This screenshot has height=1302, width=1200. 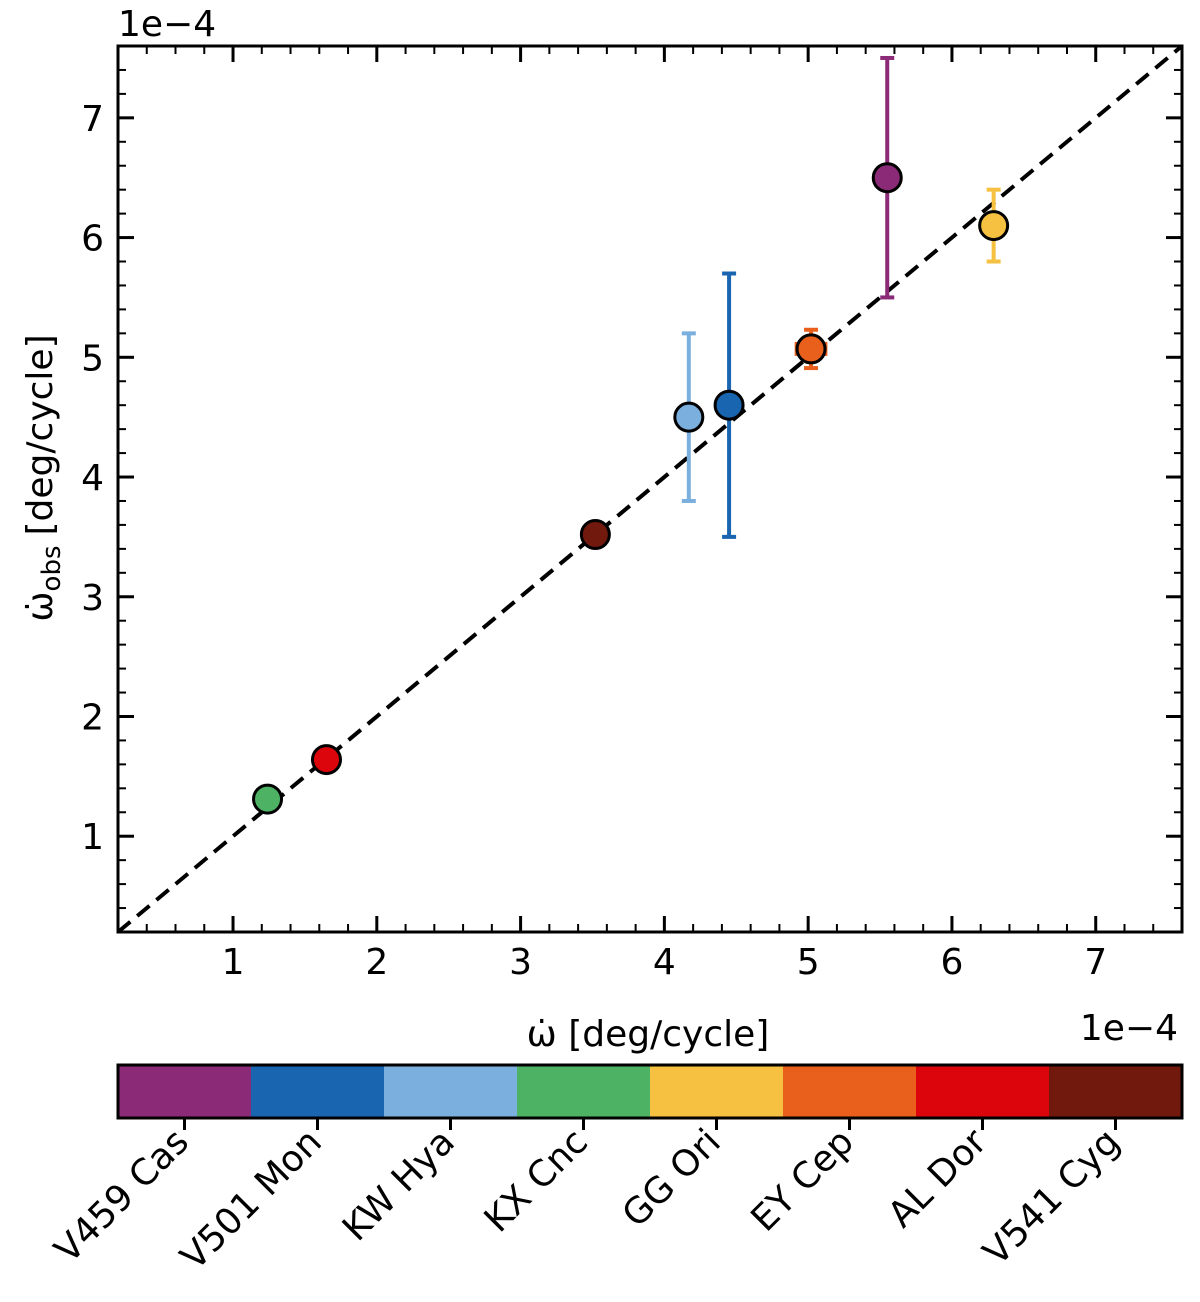 What do you see at coordinates (399, 1185) in the screenshot?
I see `colorbar-label: KW Hya` at bounding box center [399, 1185].